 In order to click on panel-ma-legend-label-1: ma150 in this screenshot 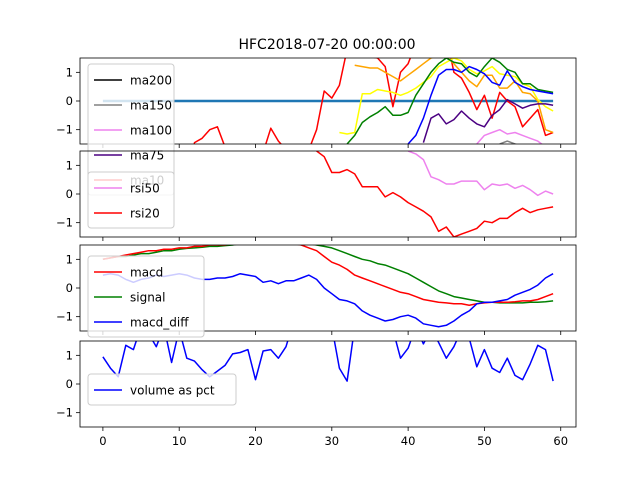, I will do `click(151, 106)`.